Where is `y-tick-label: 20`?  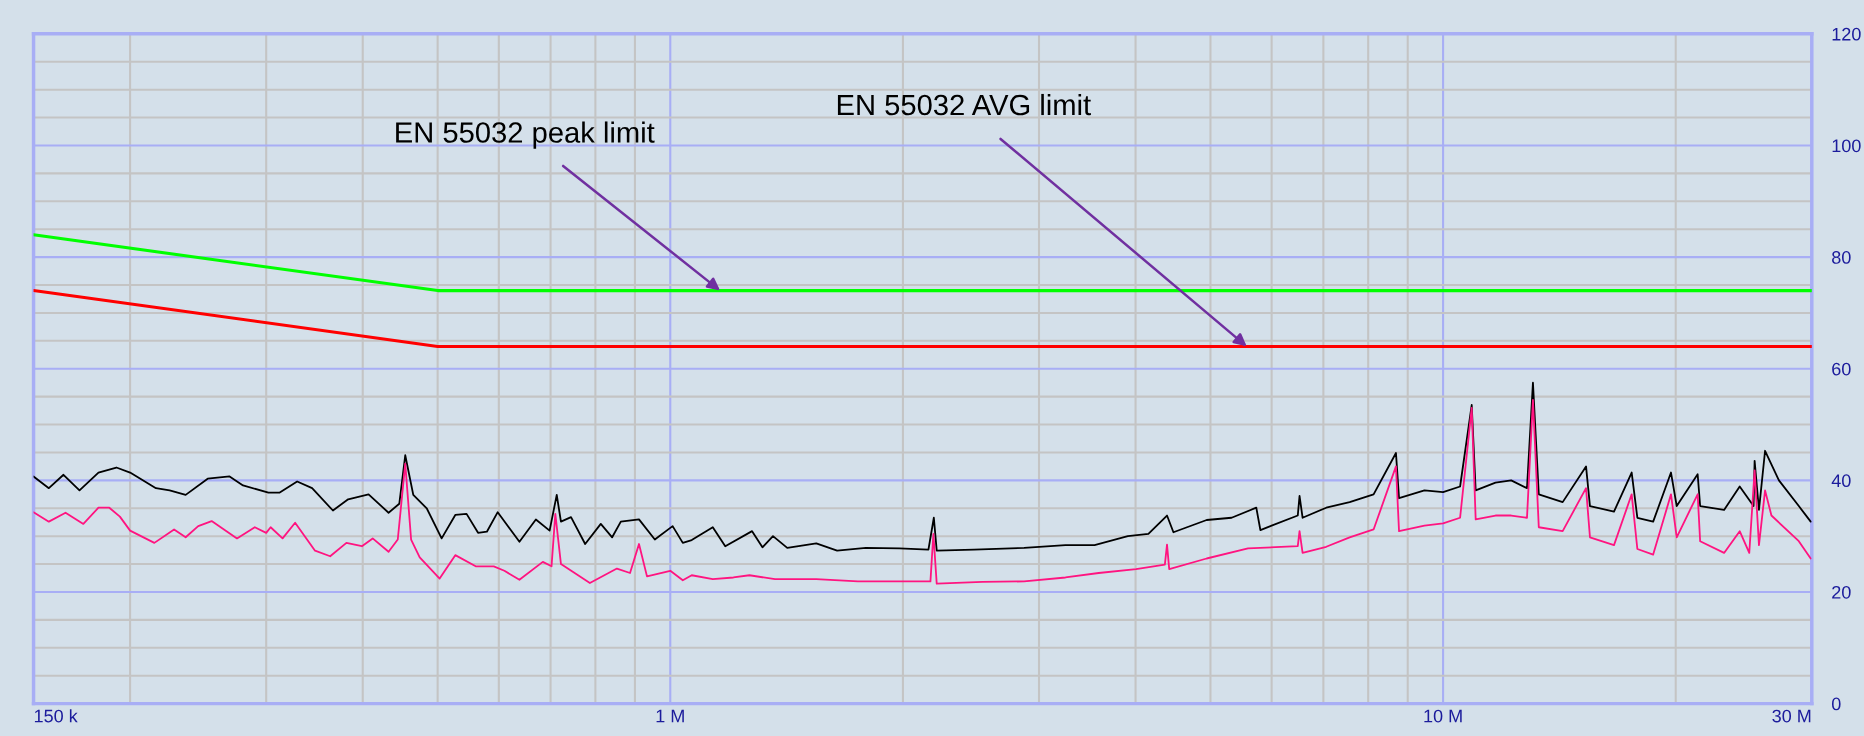 y-tick-label: 20 is located at coordinates (1841, 592).